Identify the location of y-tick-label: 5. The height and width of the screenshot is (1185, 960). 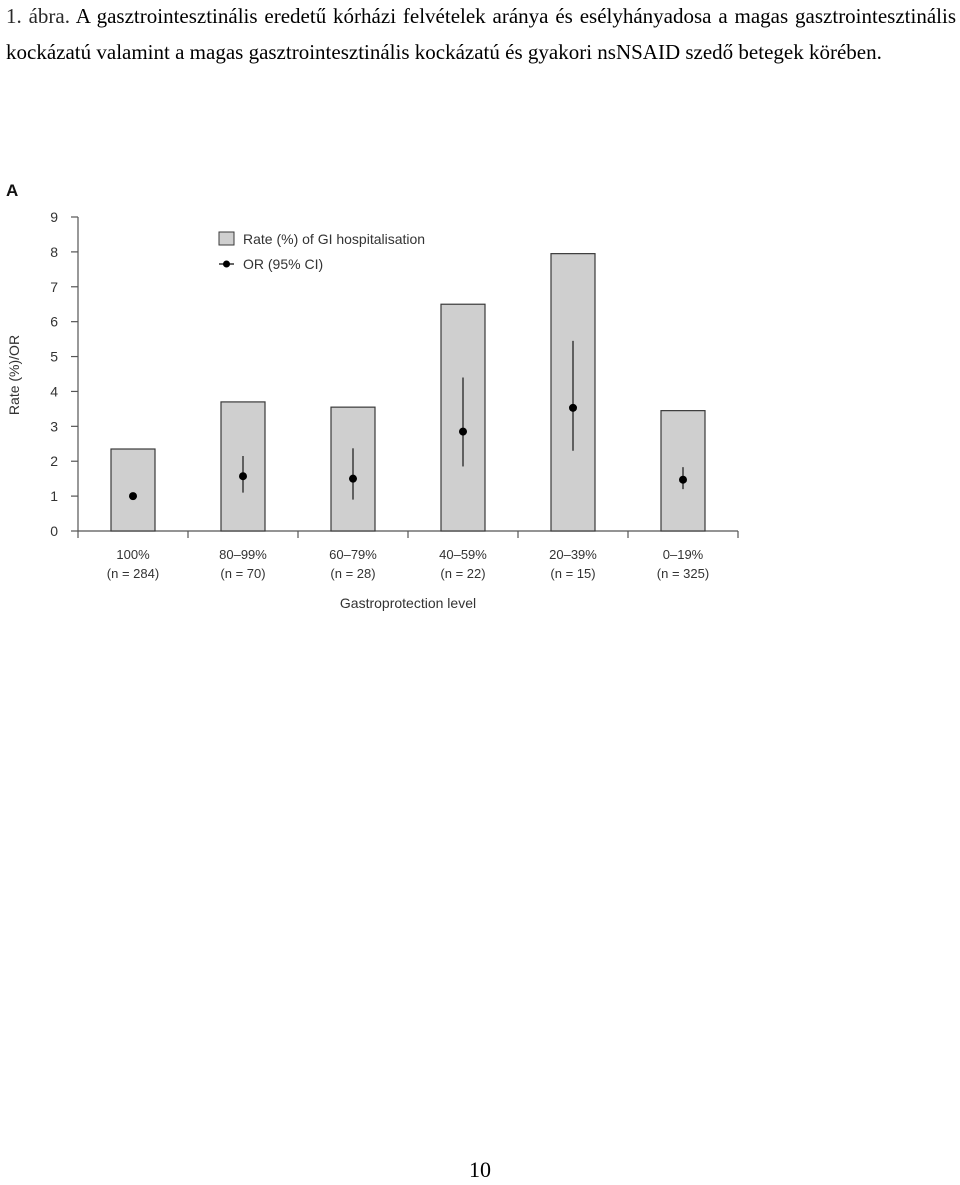
(54, 357).